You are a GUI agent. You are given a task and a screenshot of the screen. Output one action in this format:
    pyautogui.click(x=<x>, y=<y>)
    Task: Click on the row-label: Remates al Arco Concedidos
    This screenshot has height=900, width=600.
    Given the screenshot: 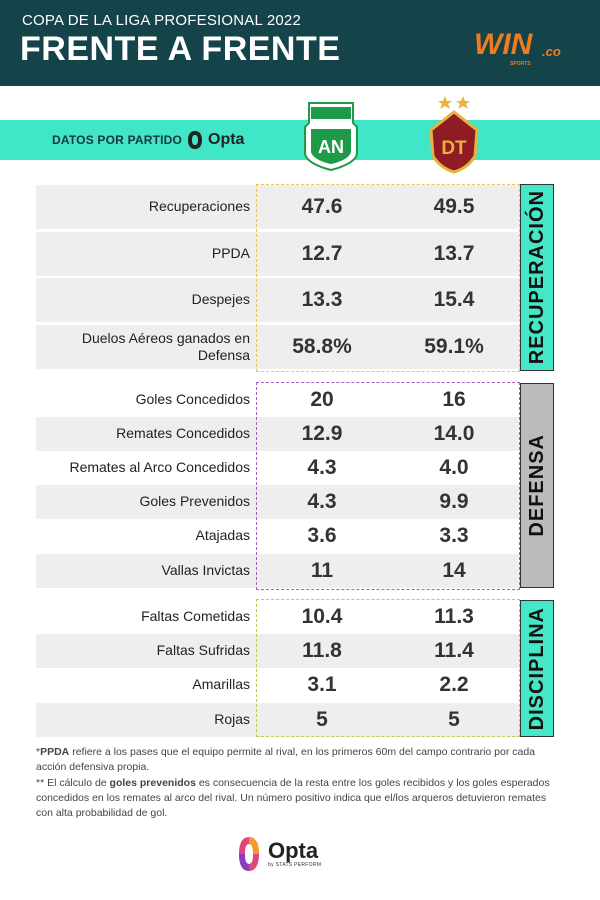 What is the action you would take?
    pyautogui.click(x=159, y=467)
    